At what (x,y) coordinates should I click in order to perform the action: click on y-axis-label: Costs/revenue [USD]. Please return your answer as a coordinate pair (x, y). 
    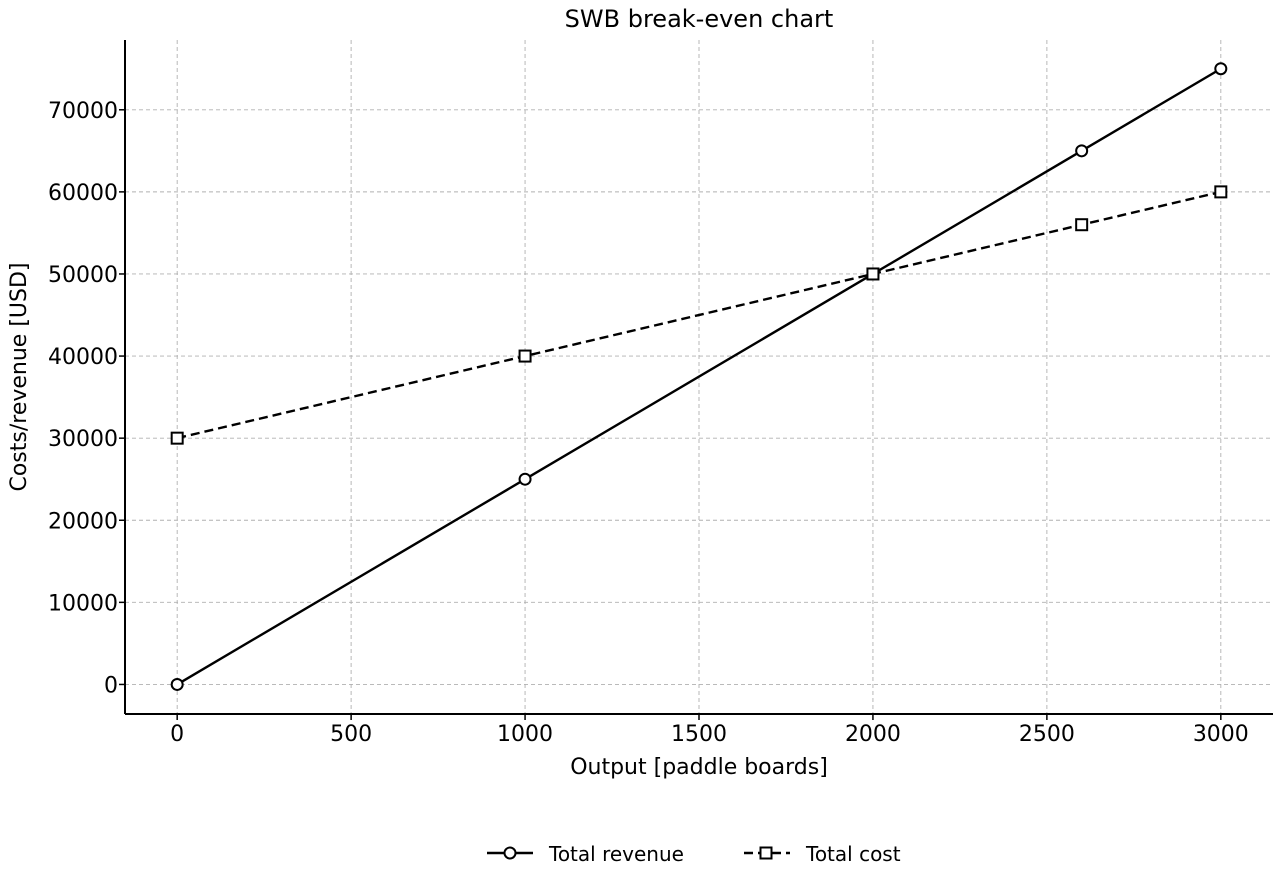
    Looking at the image, I should click on (19, 376).